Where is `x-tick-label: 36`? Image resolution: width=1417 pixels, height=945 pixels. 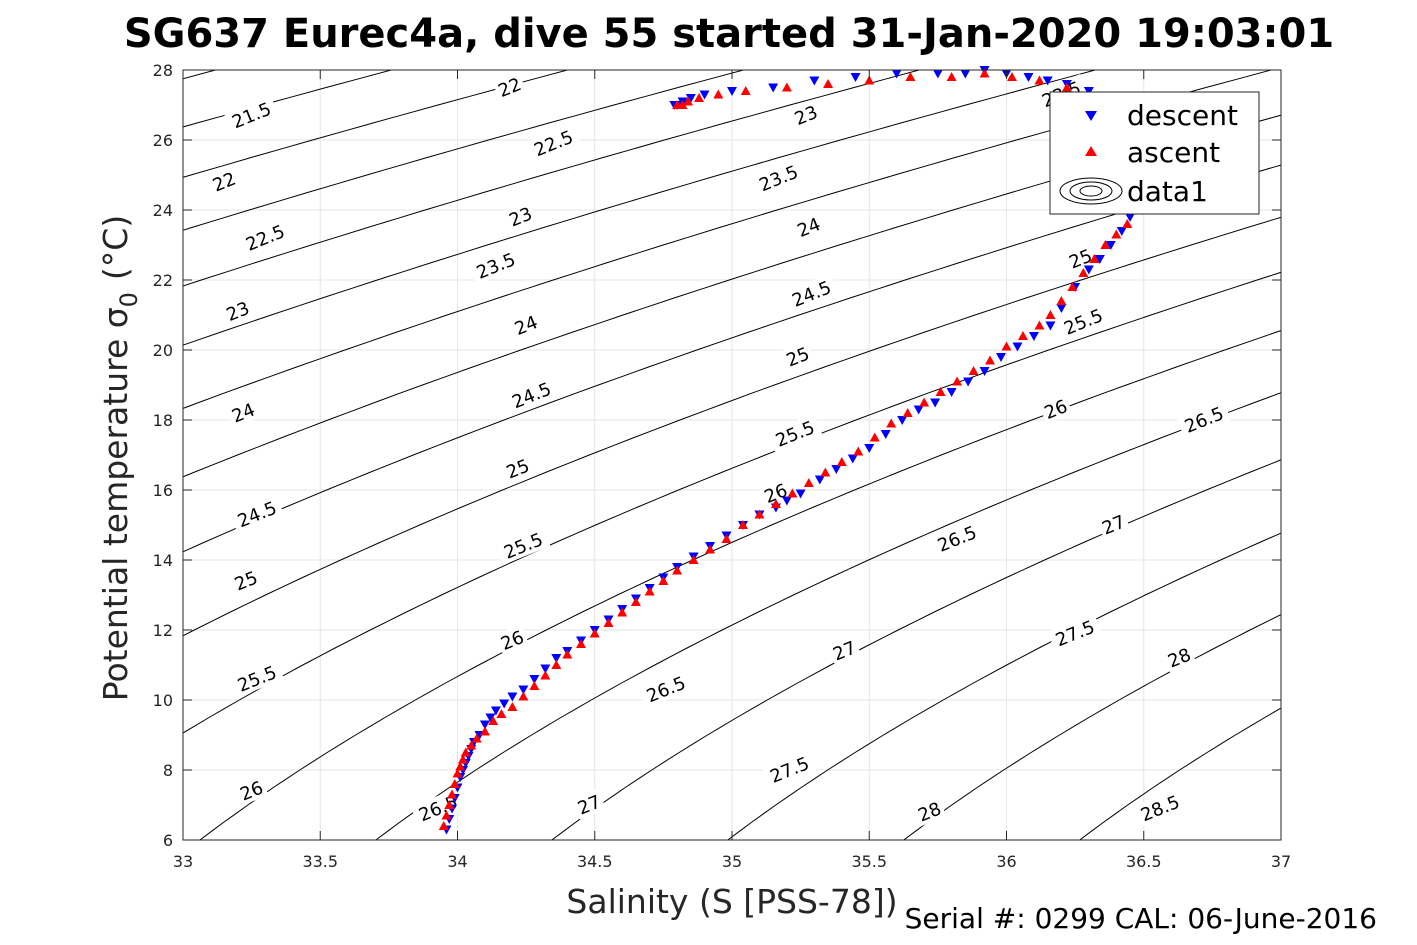
x-tick-label: 36 is located at coordinates (1006, 861).